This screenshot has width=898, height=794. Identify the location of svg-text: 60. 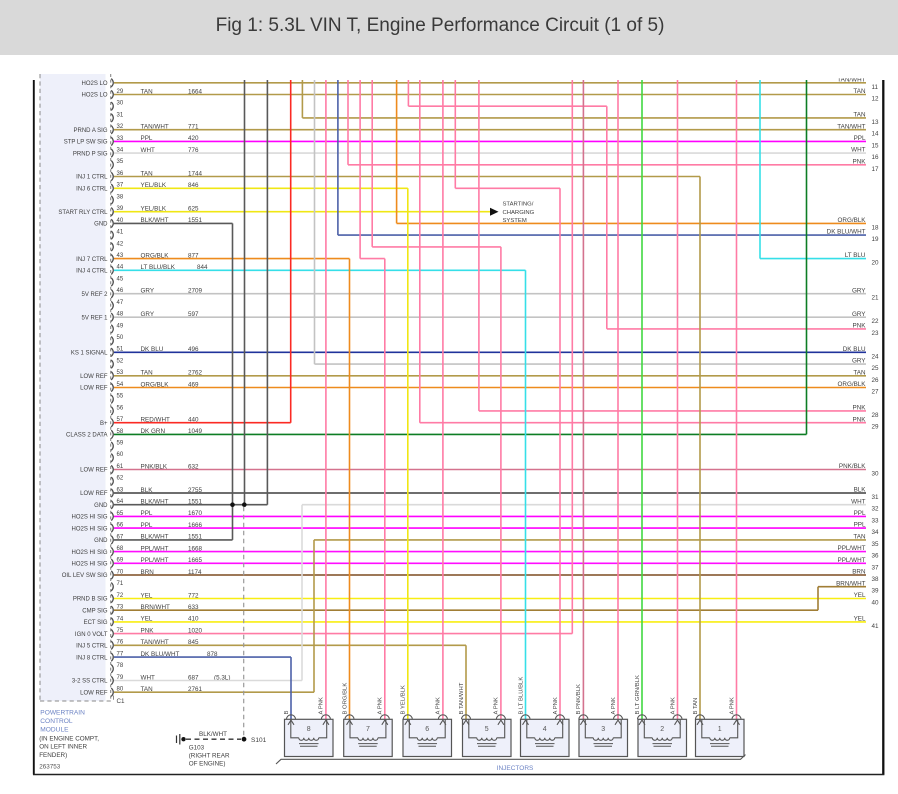
(120, 455).